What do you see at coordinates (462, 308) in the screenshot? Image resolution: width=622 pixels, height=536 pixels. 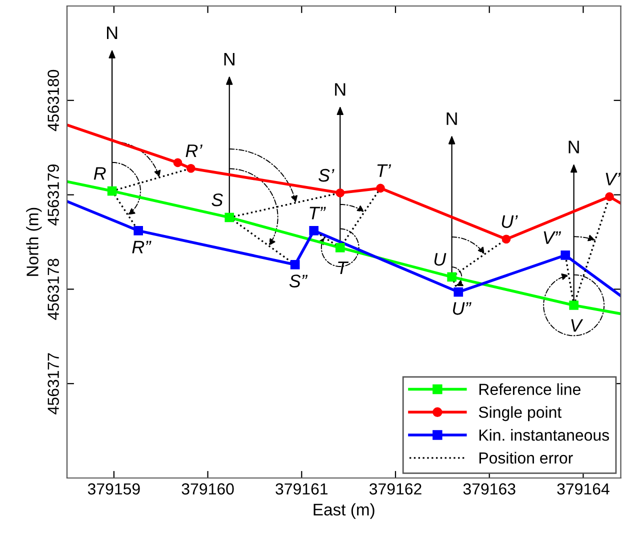 I see `annotation: U”` at bounding box center [462, 308].